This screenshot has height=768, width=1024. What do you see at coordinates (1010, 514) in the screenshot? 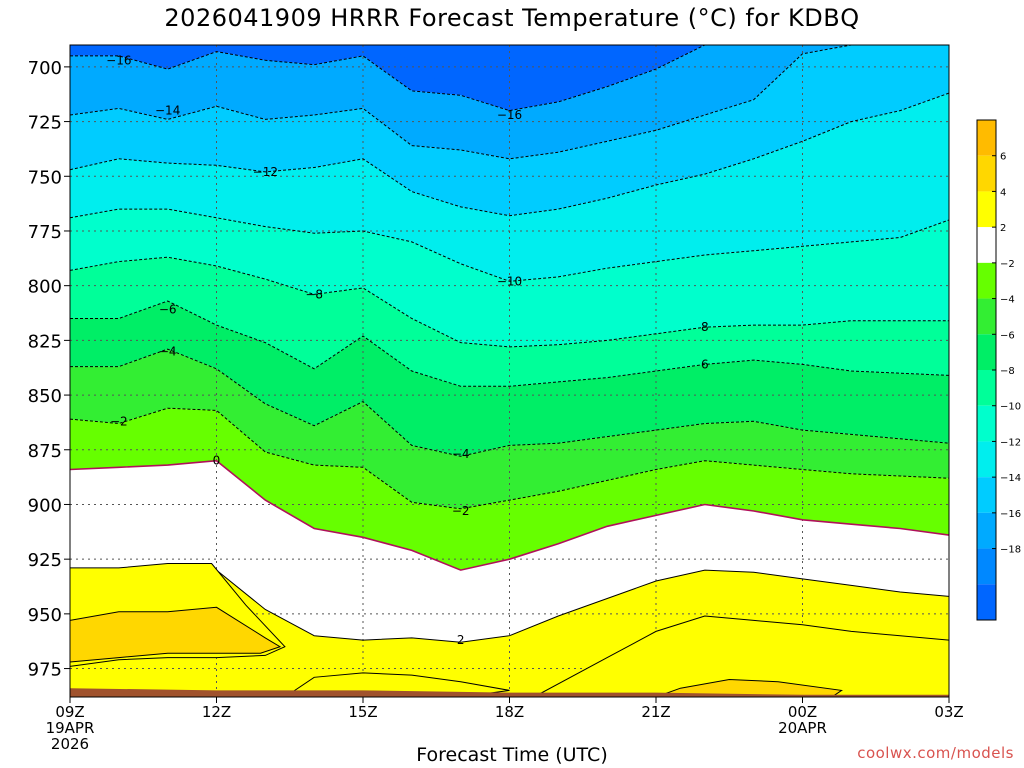
I see `colorbar-label-10: −16` at bounding box center [1010, 514].